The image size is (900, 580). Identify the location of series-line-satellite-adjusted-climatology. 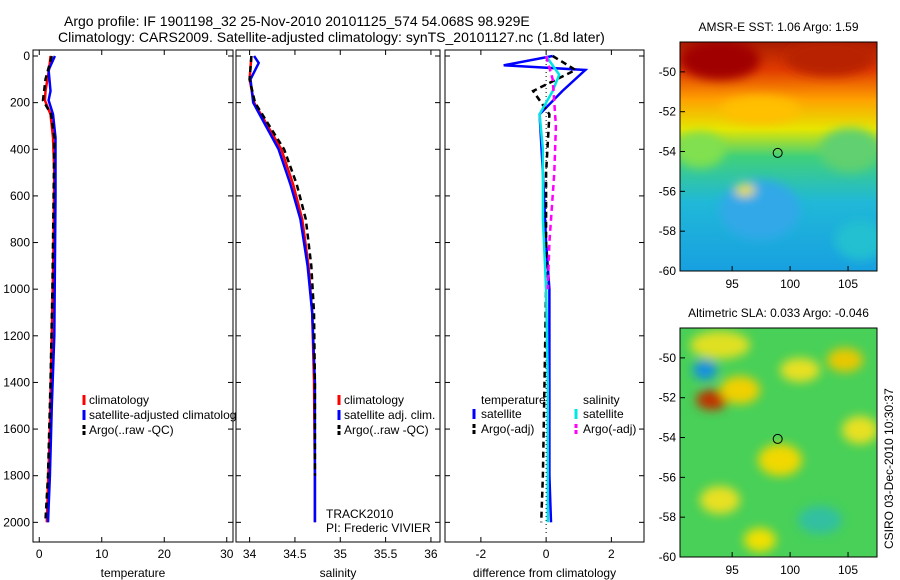
(51, 289).